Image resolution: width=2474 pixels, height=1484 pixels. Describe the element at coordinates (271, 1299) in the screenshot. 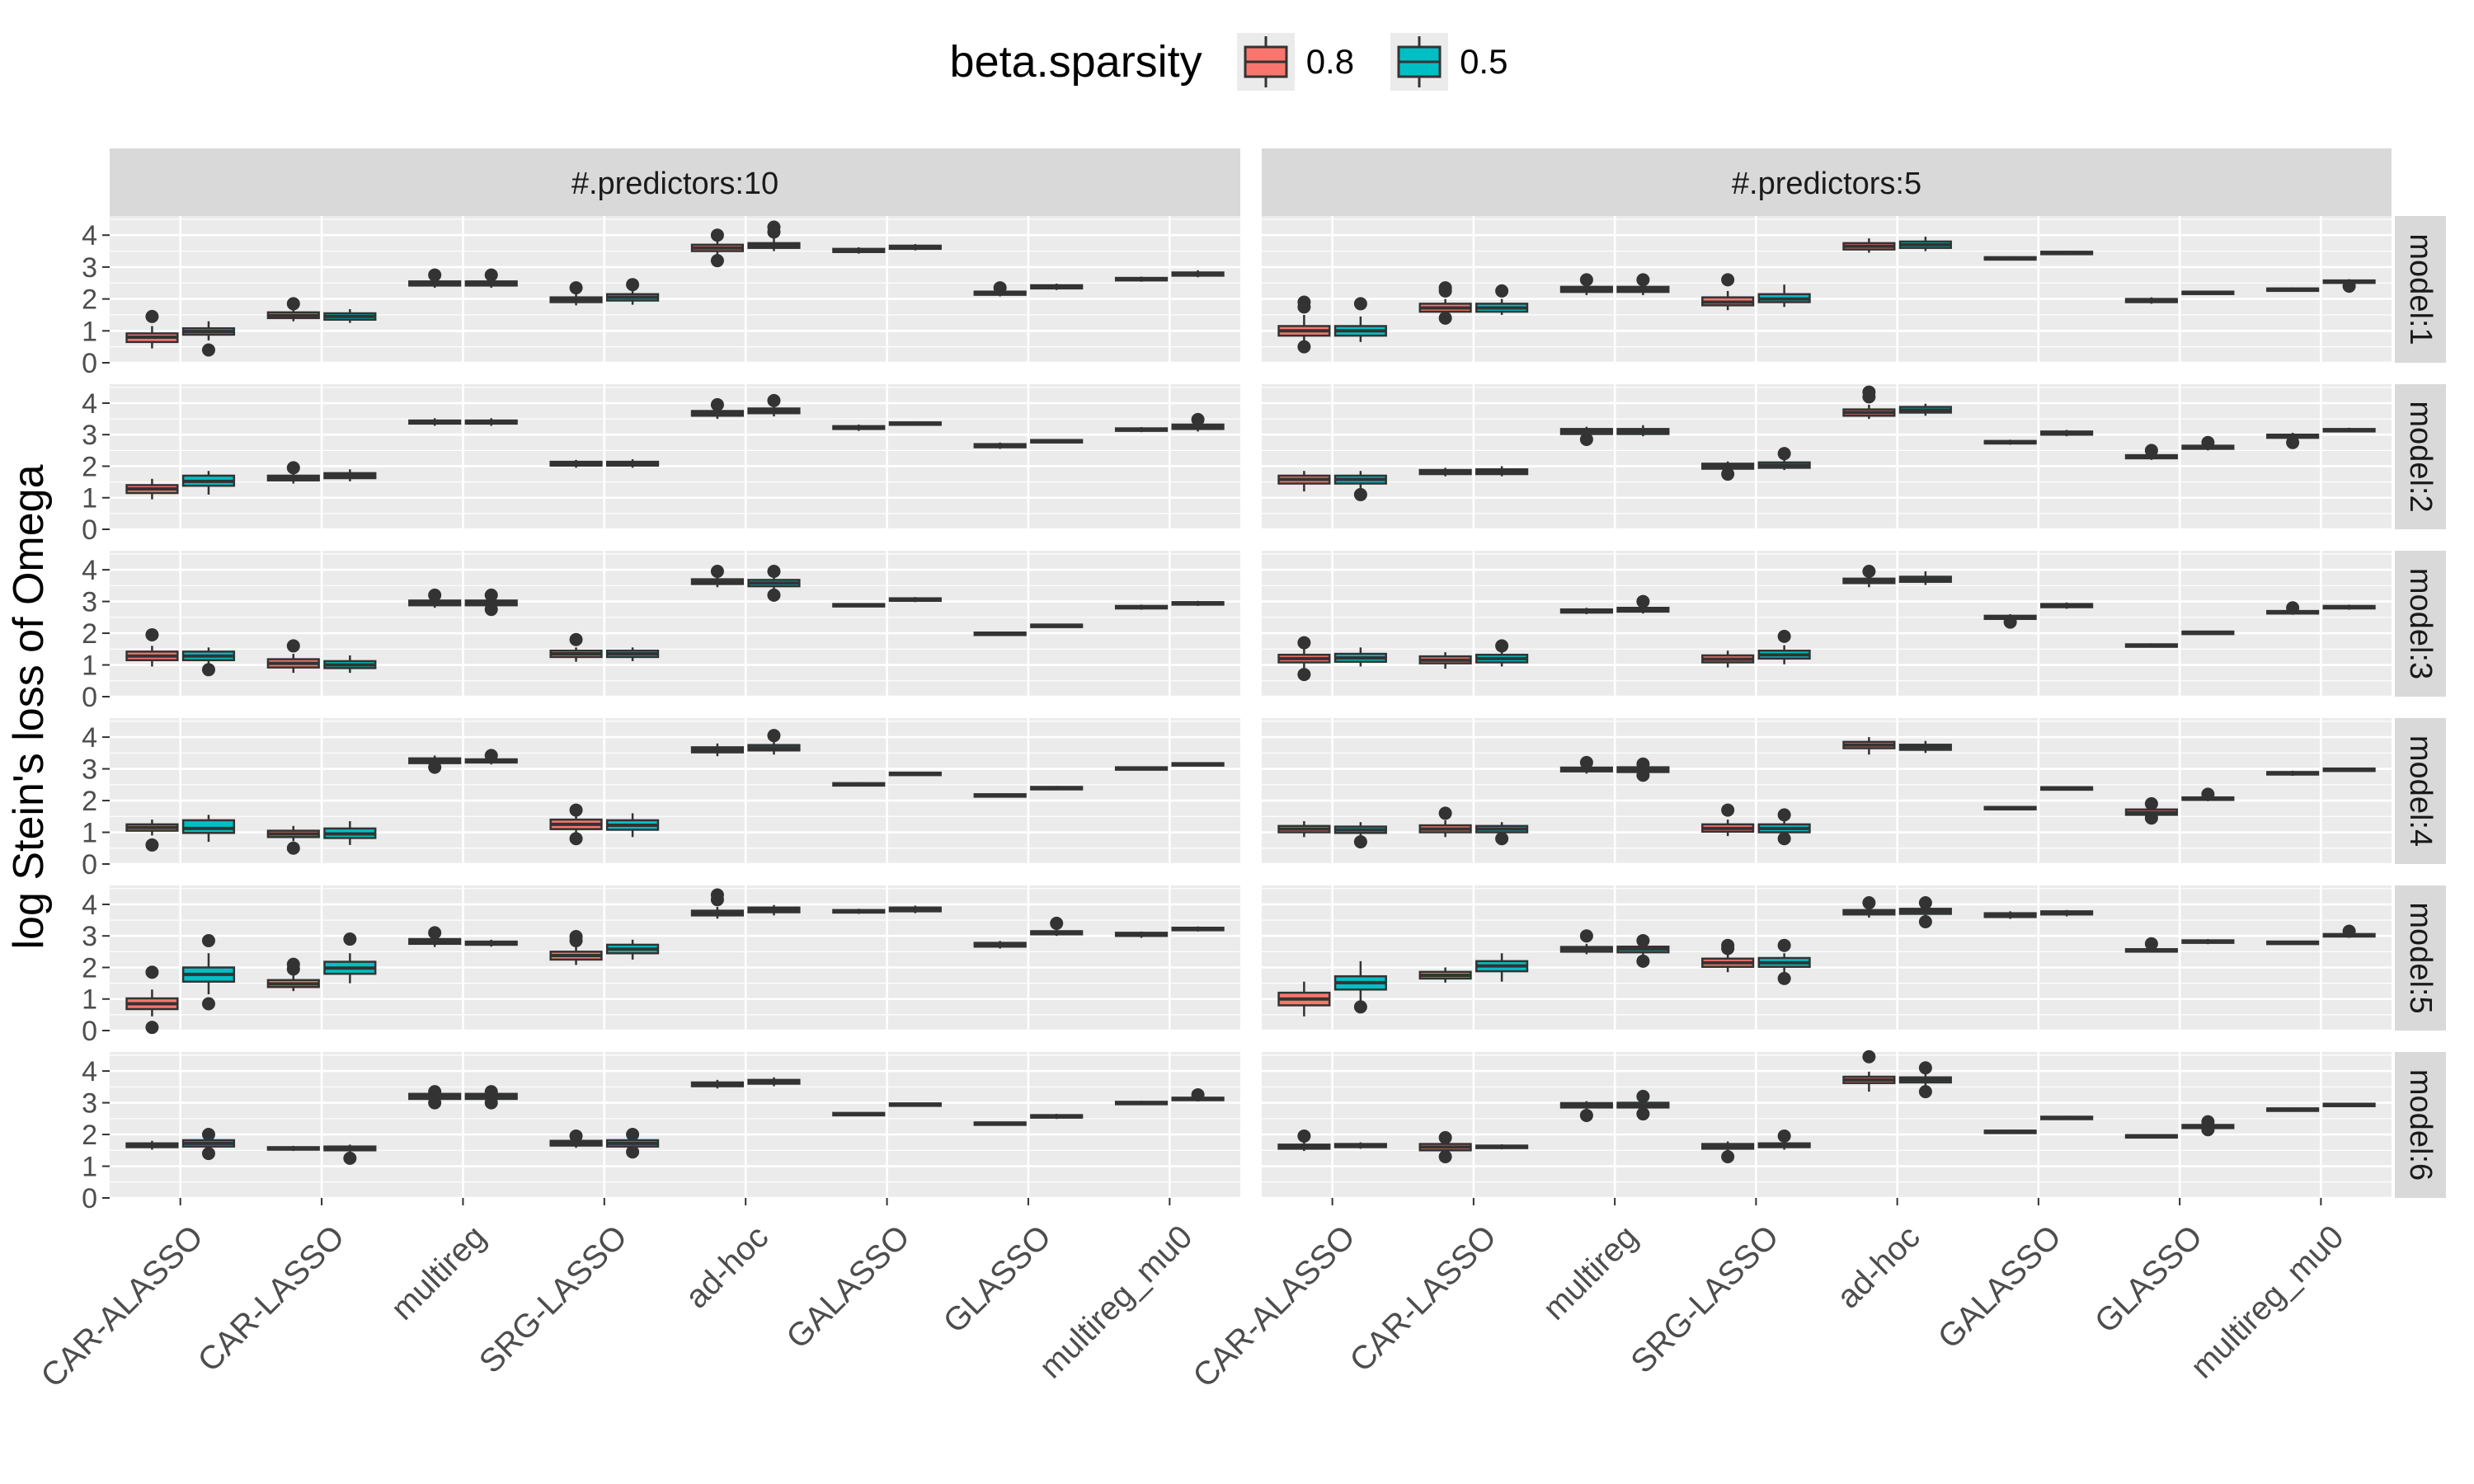

I see `x-tick-label: CAR-LASSO` at that location.